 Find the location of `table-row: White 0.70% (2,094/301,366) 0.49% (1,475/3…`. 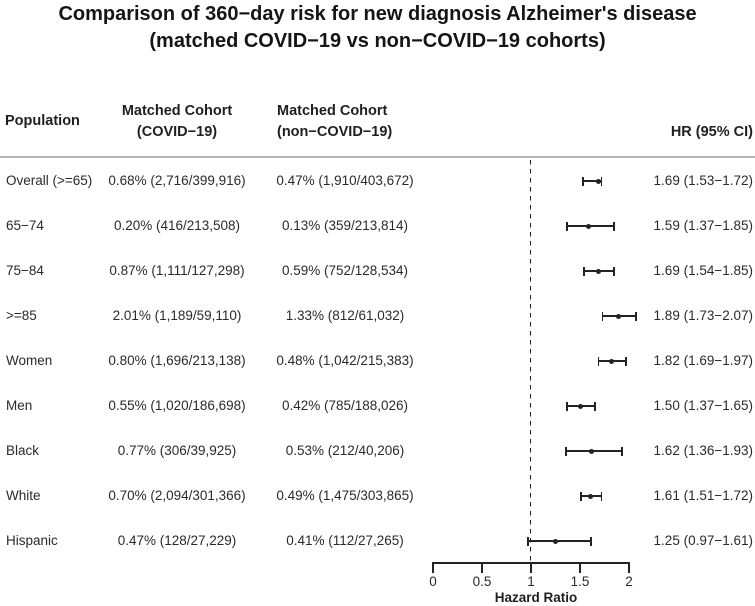

table-row: White 0.70% (2,094/301,366) 0.49% (1,475/3… is located at coordinates (377, 496).